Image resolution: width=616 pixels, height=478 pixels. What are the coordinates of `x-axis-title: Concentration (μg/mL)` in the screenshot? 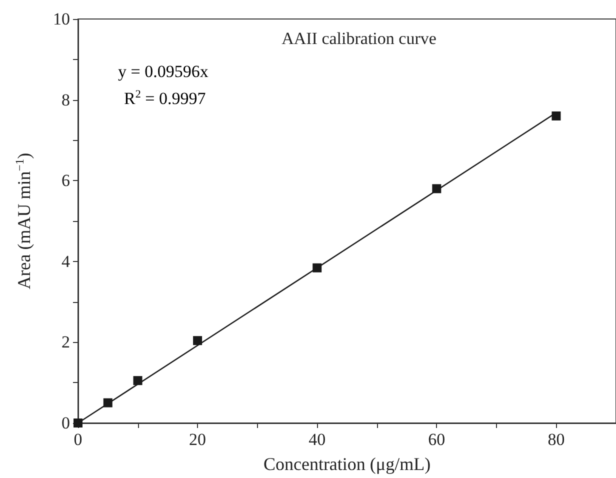 It's located at (347, 464).